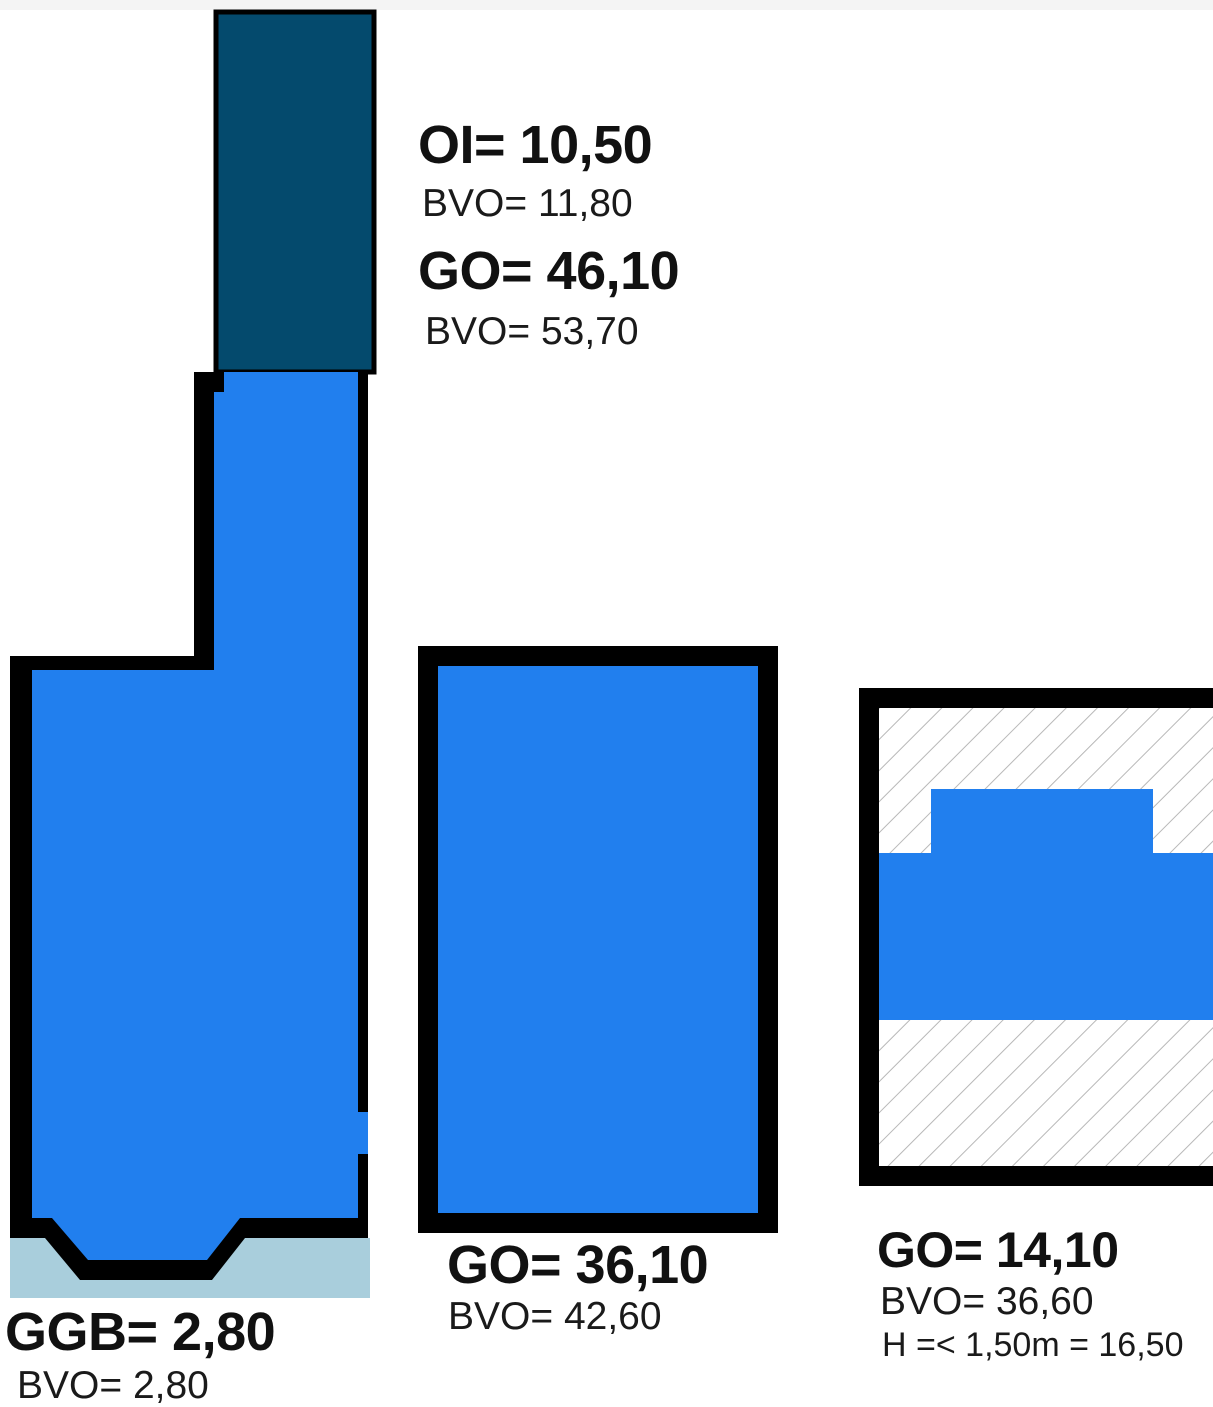  Describe the element at coordinates (363, 1133) in the screenshot. I see `wall-notch-right` at that location.